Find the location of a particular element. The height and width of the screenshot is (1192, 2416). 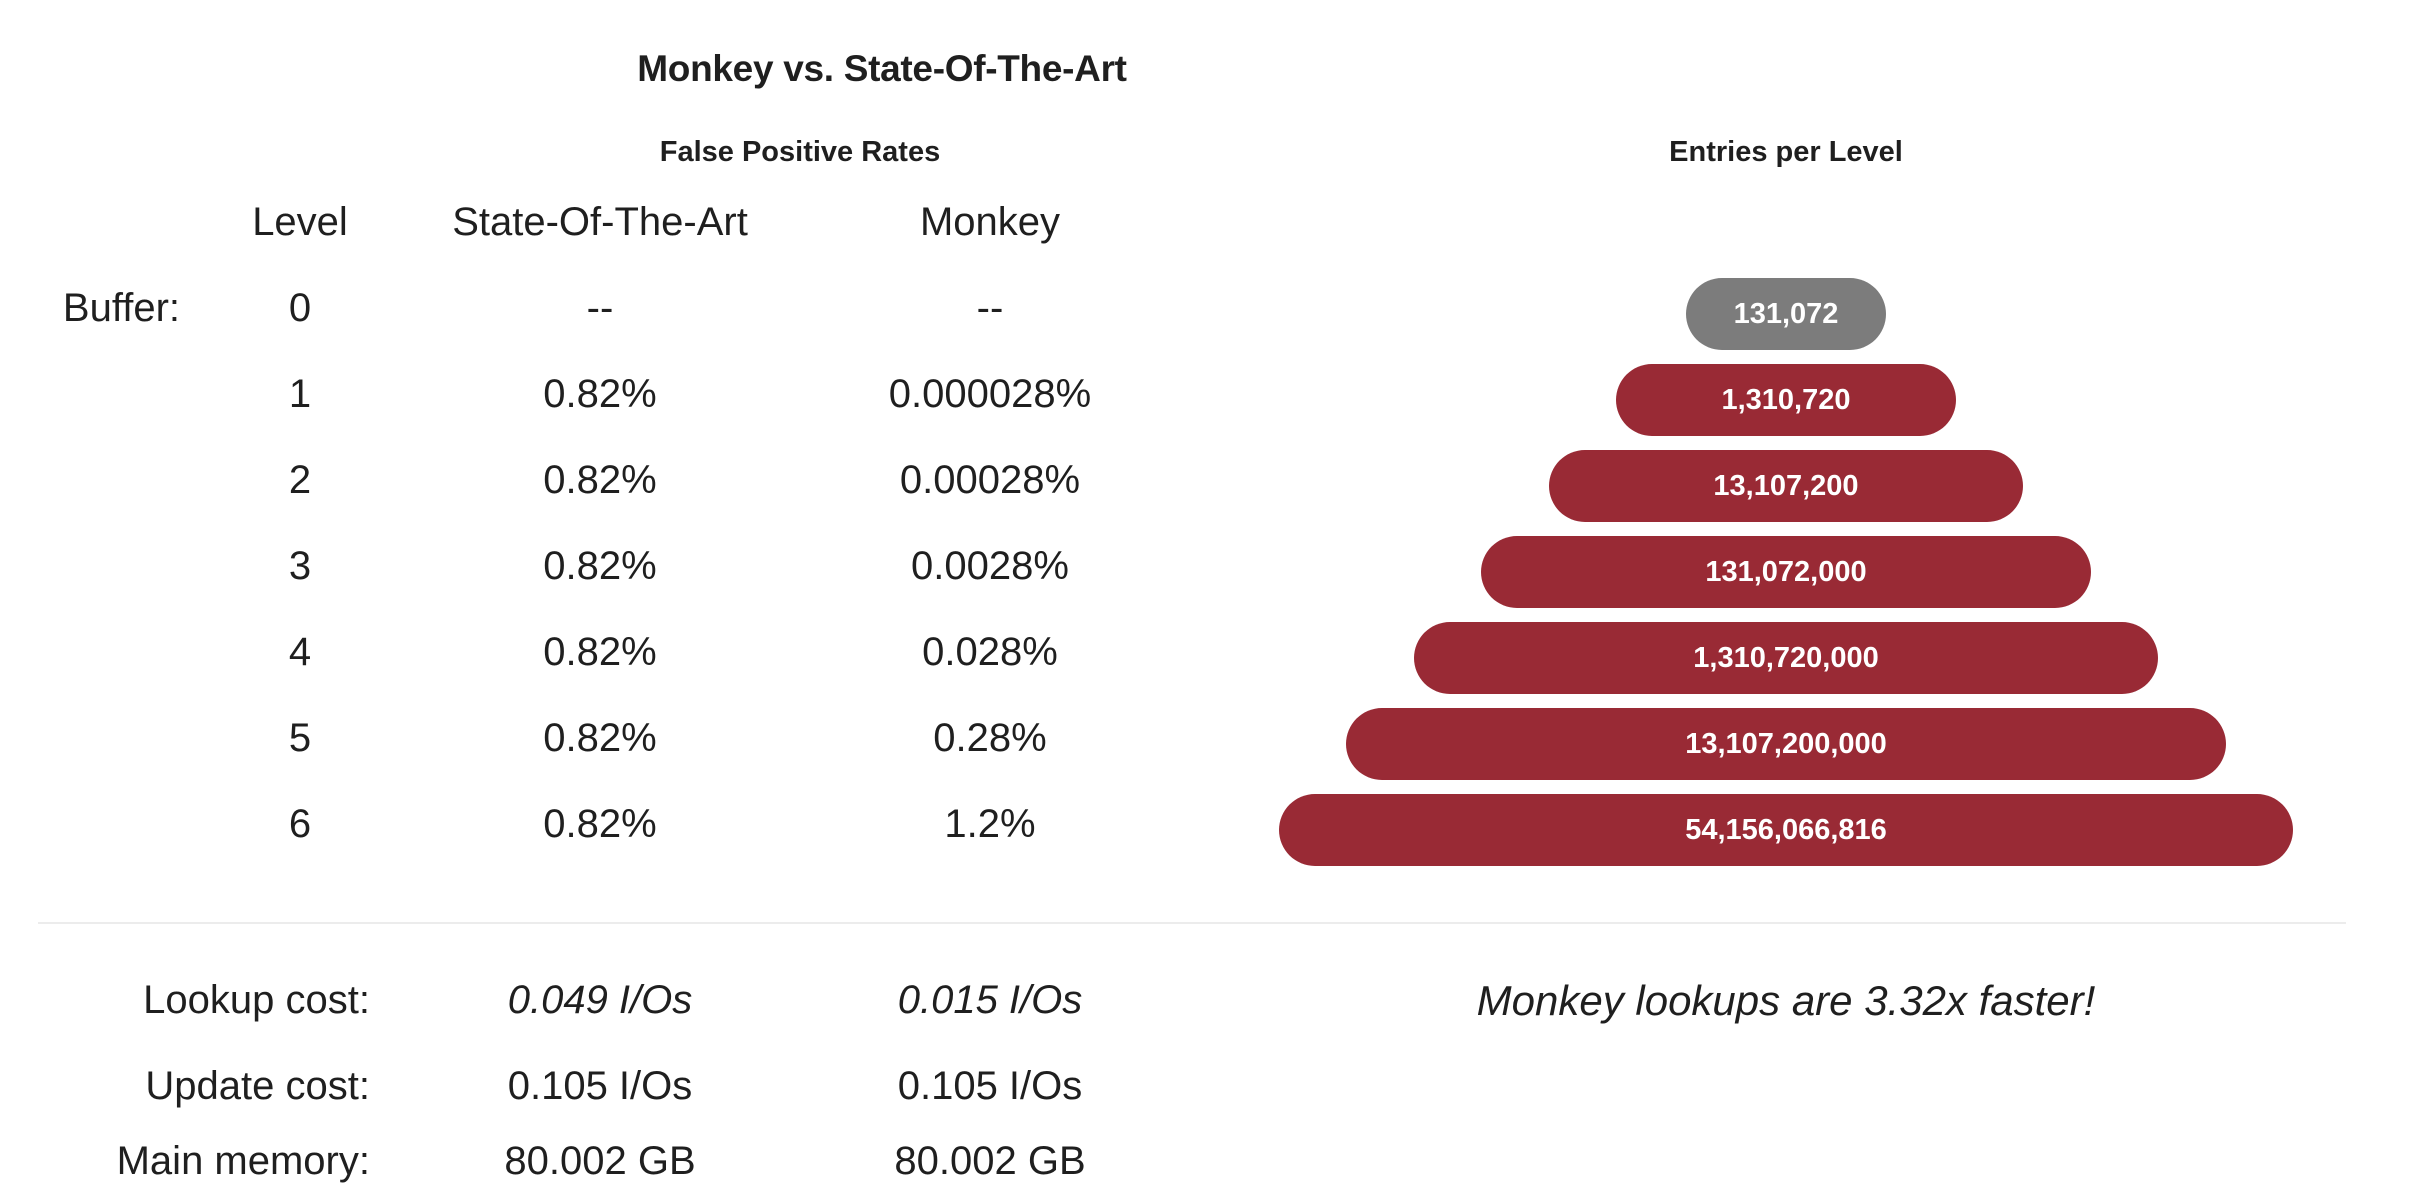

section-divider is located at coordinates (1192, 923).